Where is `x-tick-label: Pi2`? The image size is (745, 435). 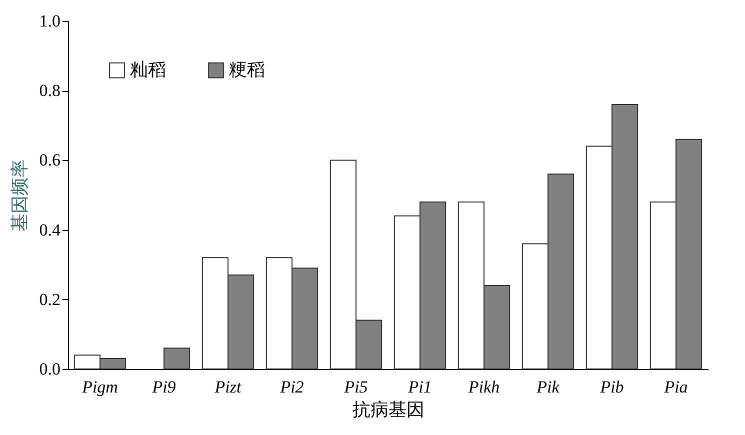
x-tick-label: Pi2 is located at coordinates (291, 387).